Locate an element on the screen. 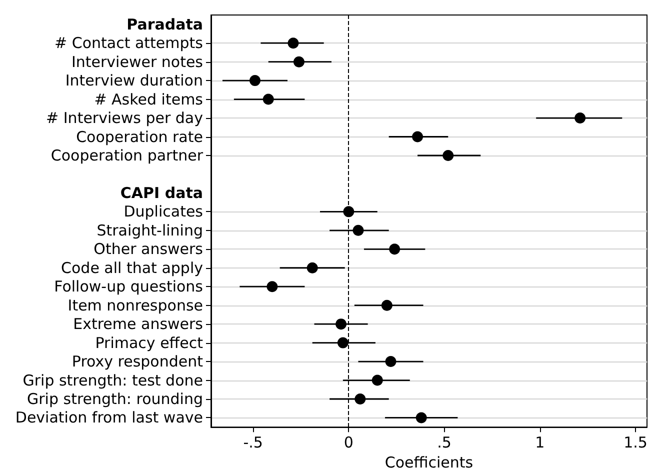 Image resolution: width=651 pixels, height=475 pixels. y-tick-label: Cooperation rate is located at coordinates (139, 137).